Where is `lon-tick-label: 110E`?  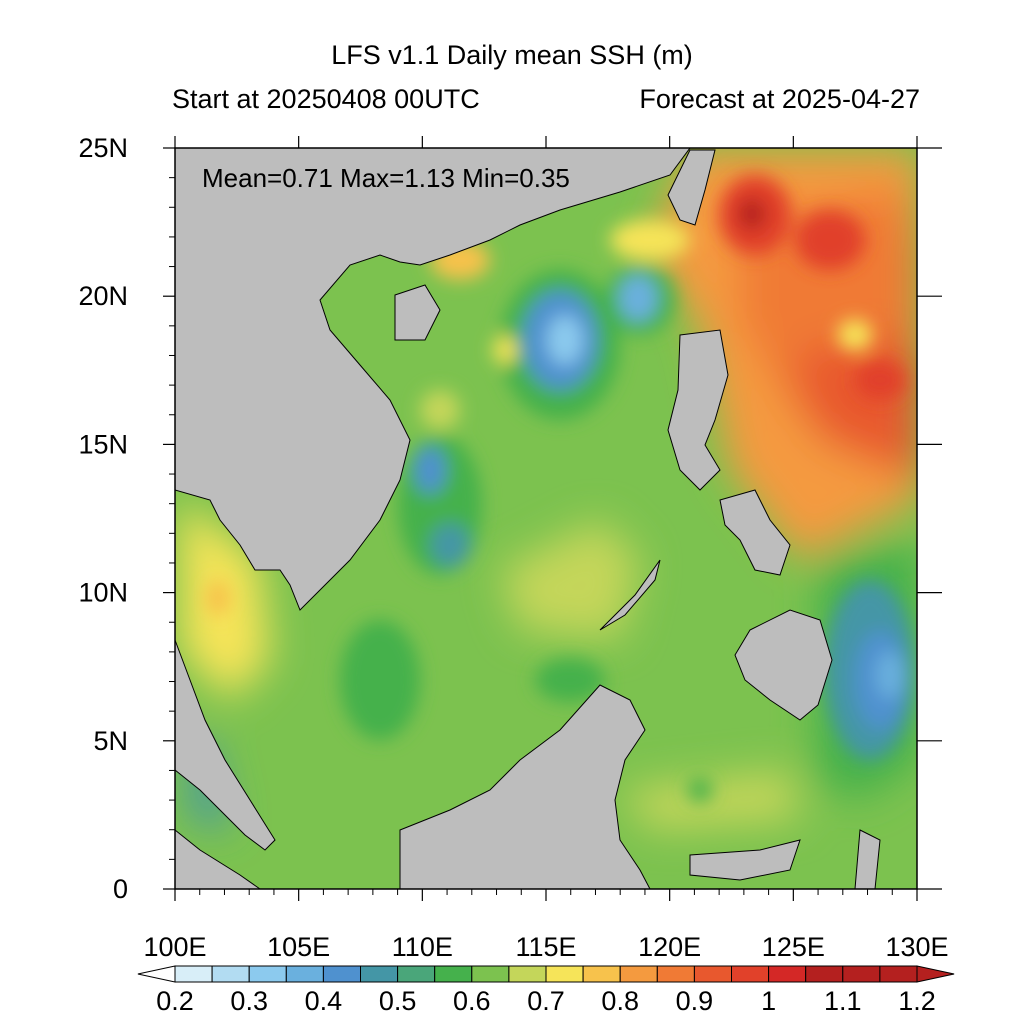 lon-tick-label: 110E is located at coordinates (422, 947).